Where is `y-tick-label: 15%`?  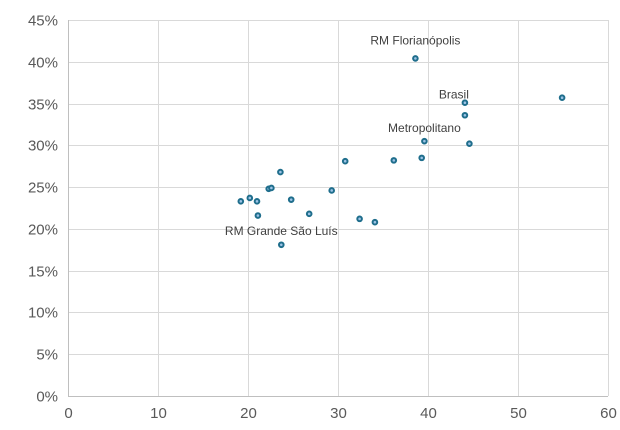
y-tick-label: 15% is located at coordinates (43, 272).